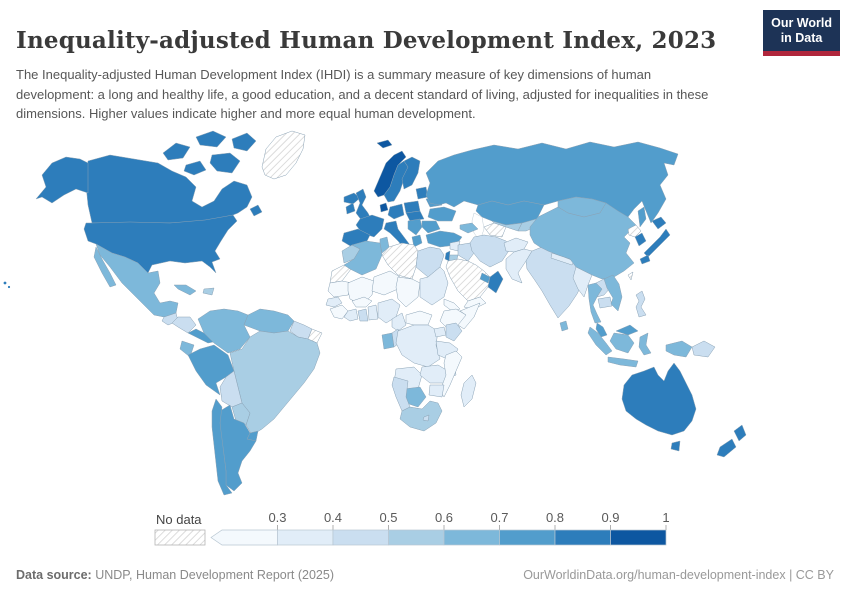 The height and width of the screenshot is (600, 850). Describe the element at coordinates (469, 228) in the screenshot. I see `caucasus` at that location.